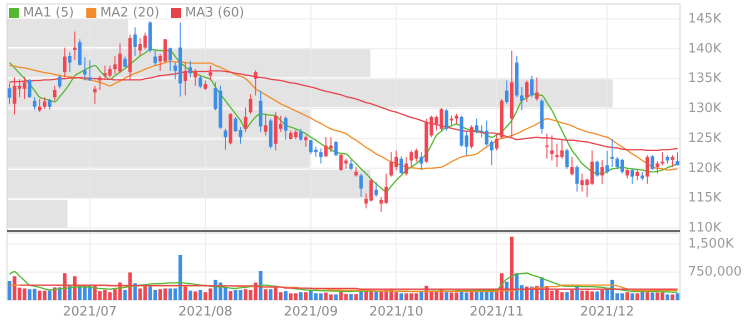  Describe the element at coordinates (396, 312) in the screenshot. I see `x-tick-label: 2021/10` at that location.